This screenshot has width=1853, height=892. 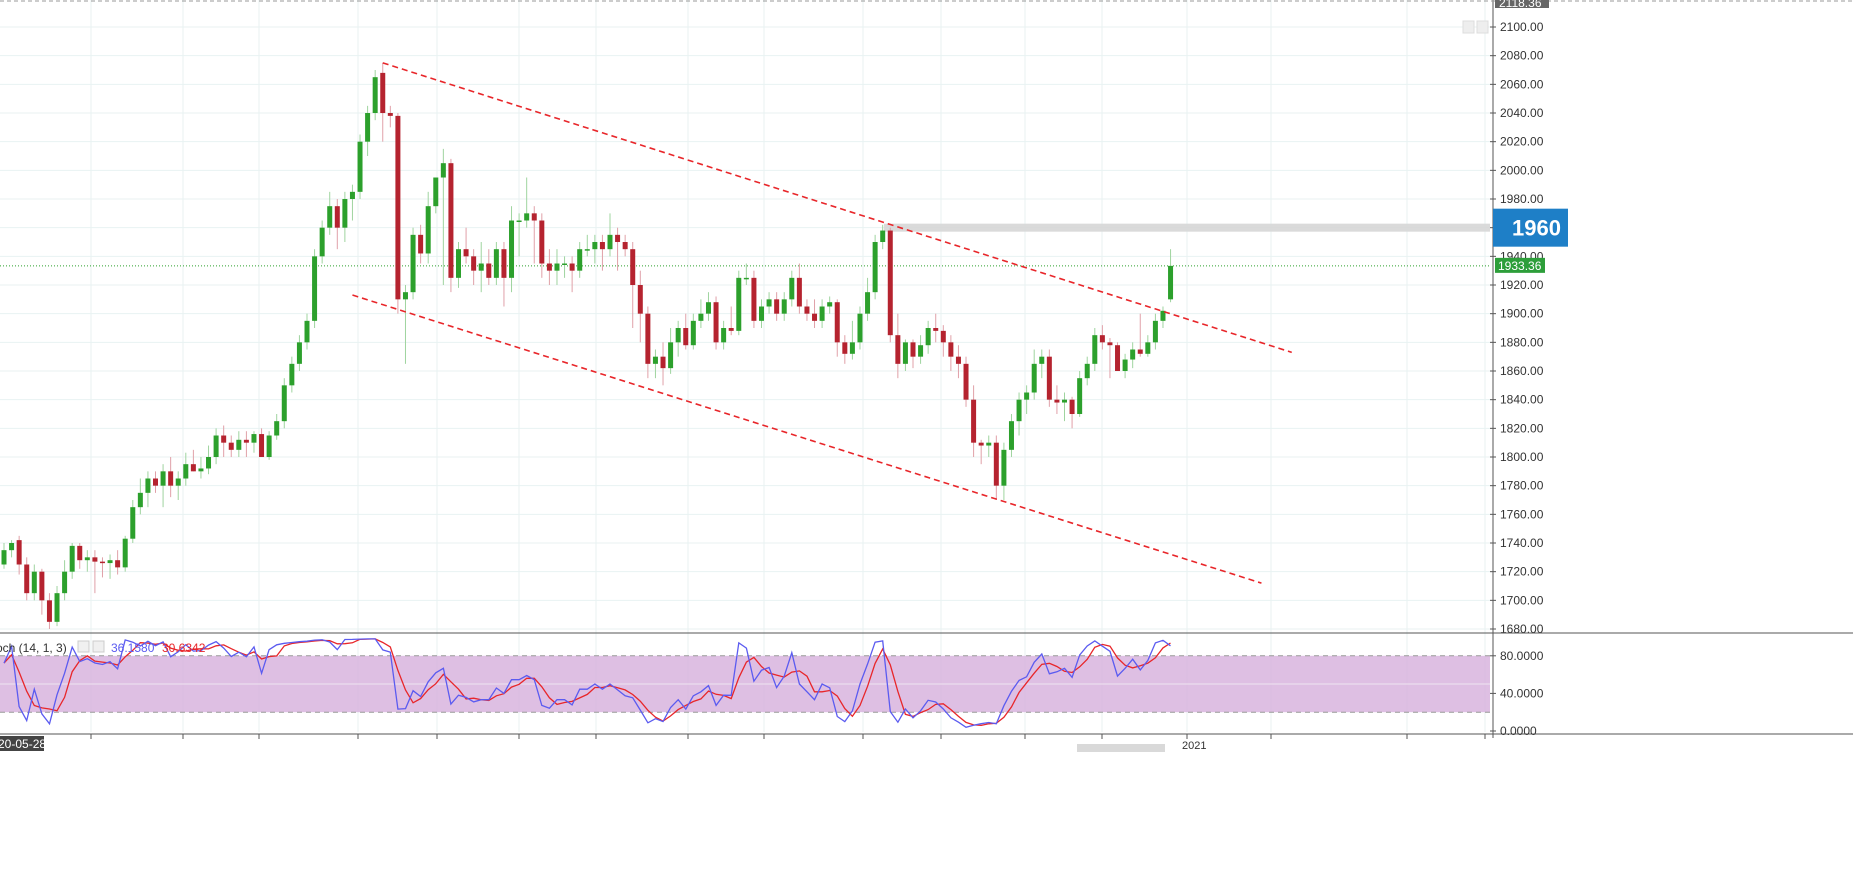 What do you see at coordinates (83, 646) in the screenshot?
I see `settings-icon` at bounding box center [83, 646].